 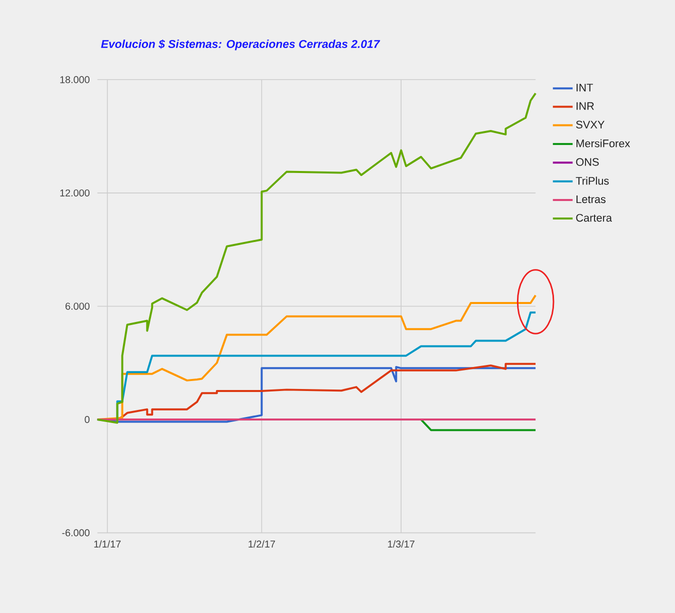 What do you see at coordinates (75, 192) in the screenshot?
I see `y-tick-label: 12.000` at bounding box center [75, 192].